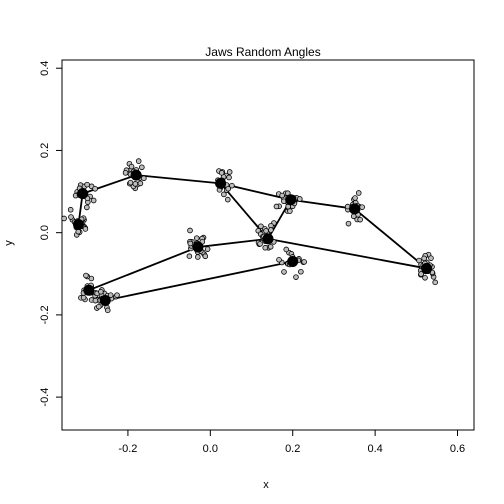 The image size is (504, 504). Describe the element at coordinates (262, 52) in the screenshot. I see `chart-title: Jaws Random Angles` at that location.